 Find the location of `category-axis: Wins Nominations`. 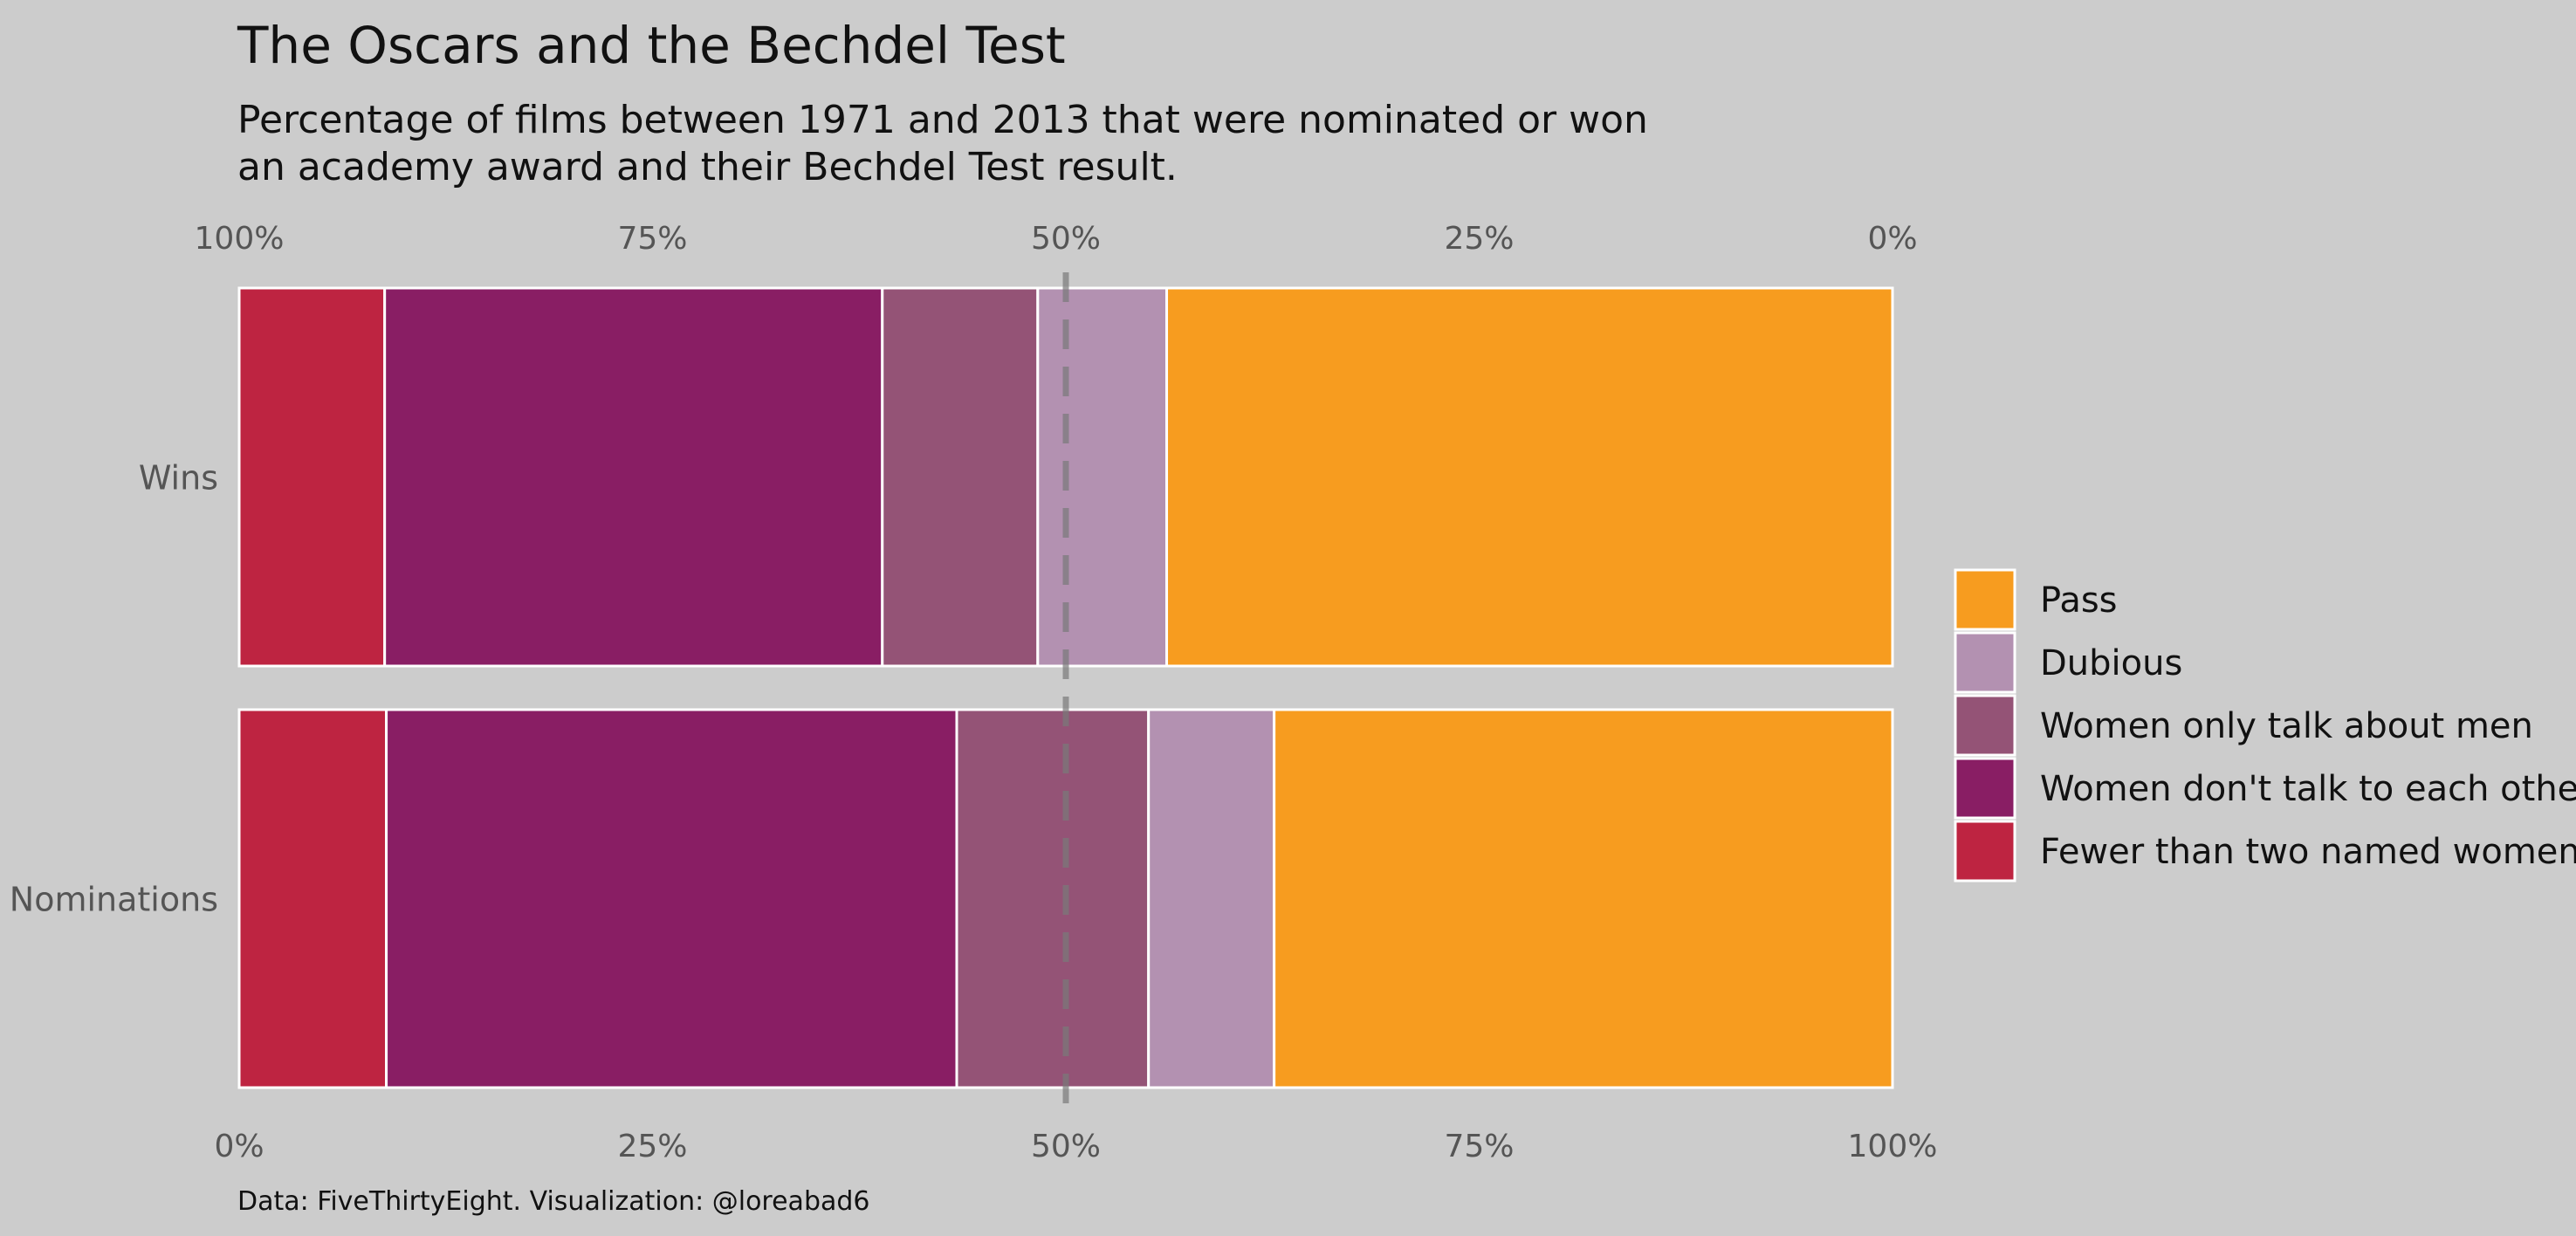

category-axis: Wins Nominations is located at coordinates (114, 689).